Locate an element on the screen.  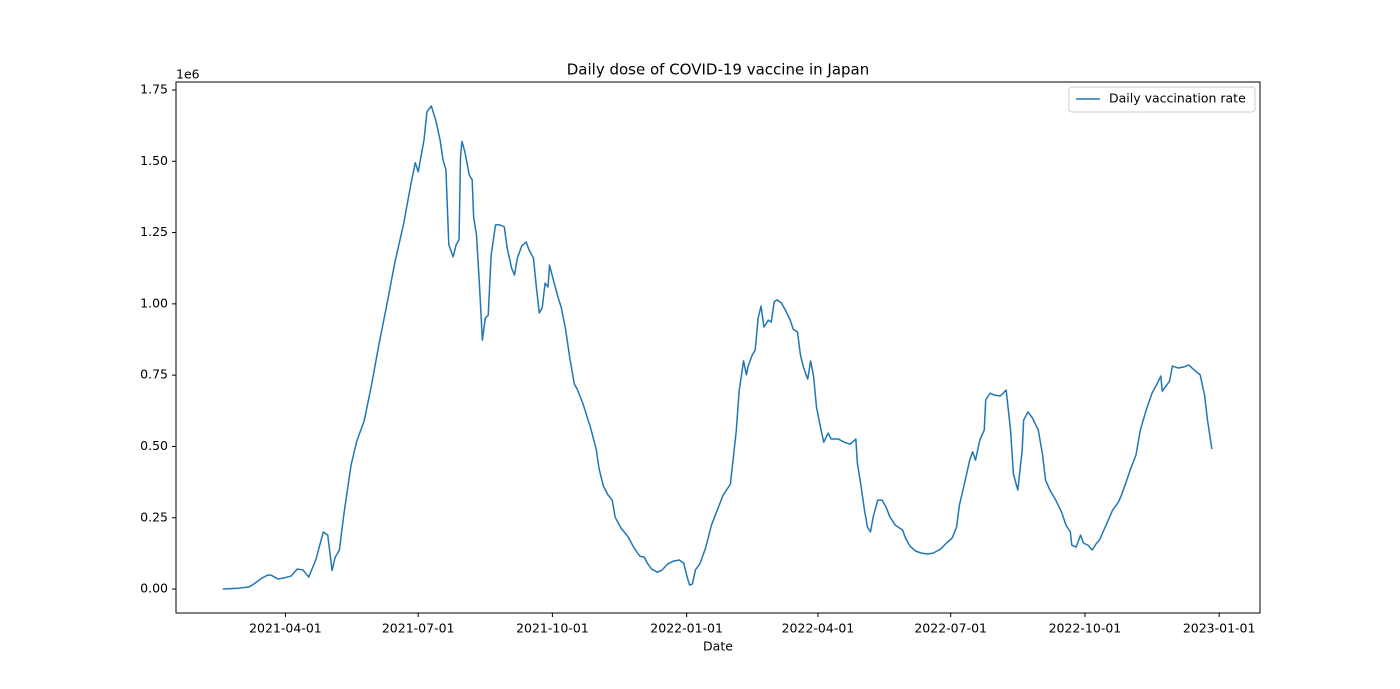
y-tick-label: 1.75 is located at coordinates (154, 88).